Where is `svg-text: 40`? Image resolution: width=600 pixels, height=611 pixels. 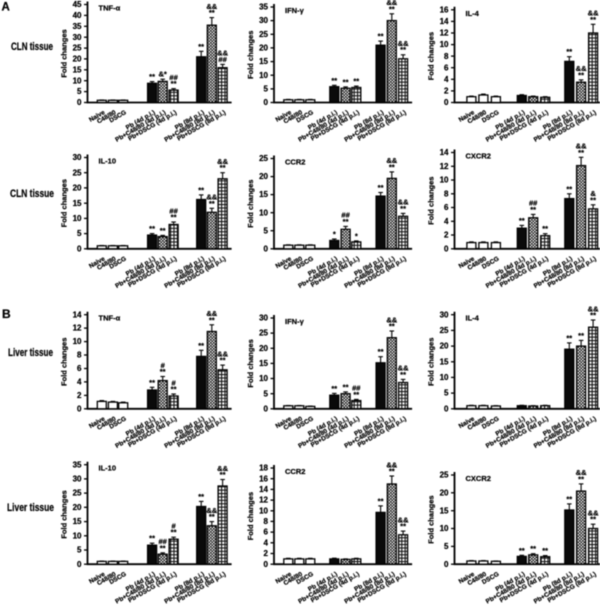
svg-text: 40 is located at coordinates (77, 15).